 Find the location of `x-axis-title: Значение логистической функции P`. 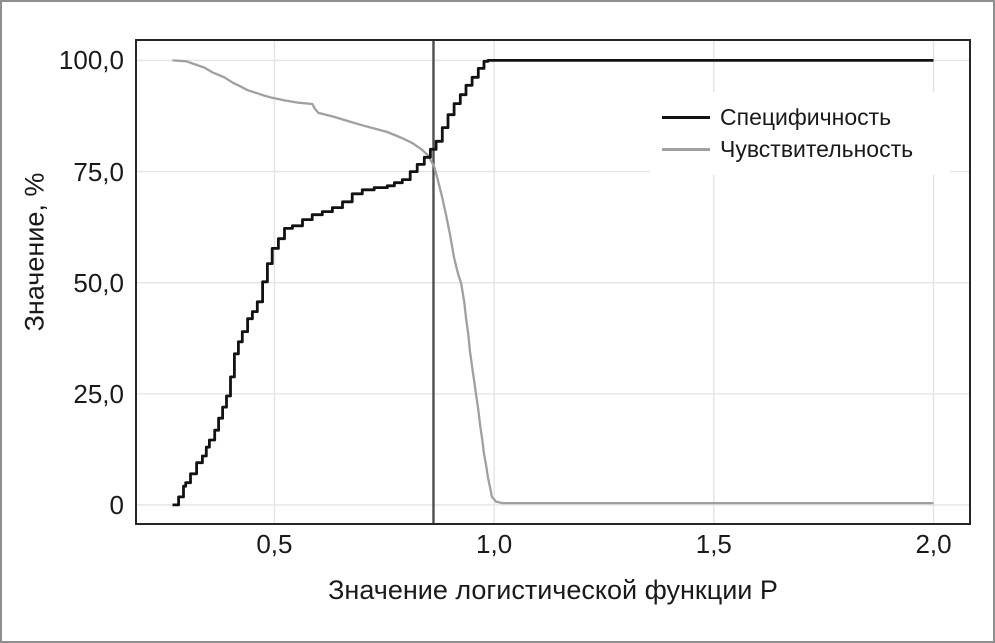

x-axis-title: Значение логистической функции P is located at coordinates (553, 590).